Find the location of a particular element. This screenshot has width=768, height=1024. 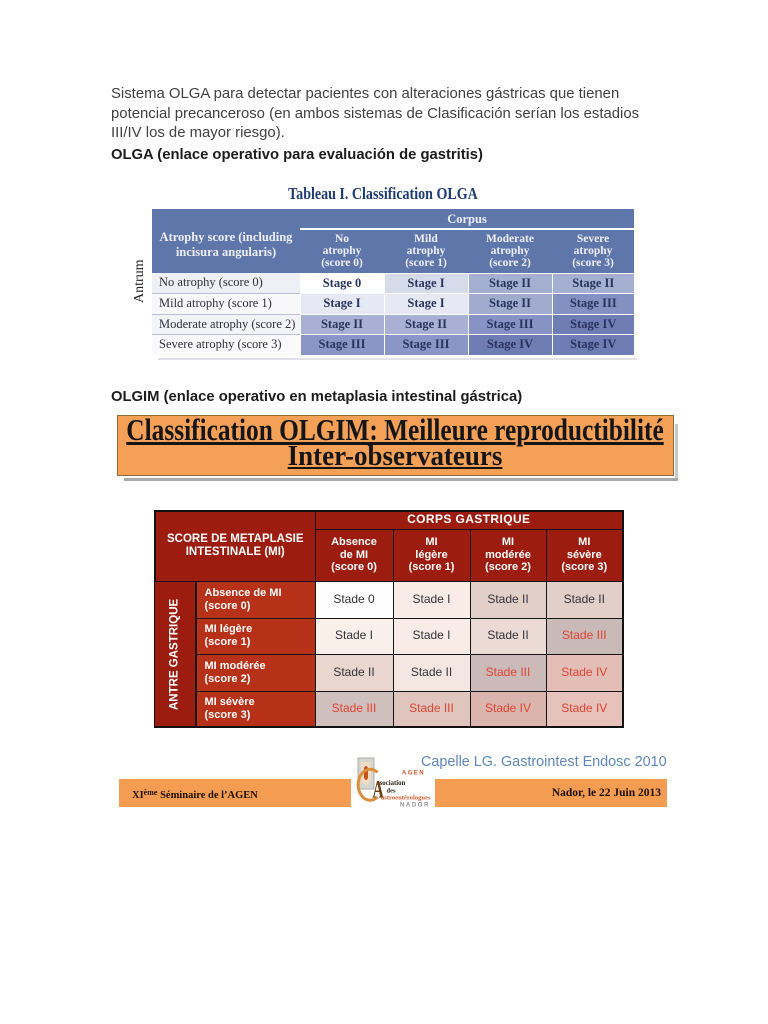

svg-text: astroentérologues is located at coordinates (406, 798).